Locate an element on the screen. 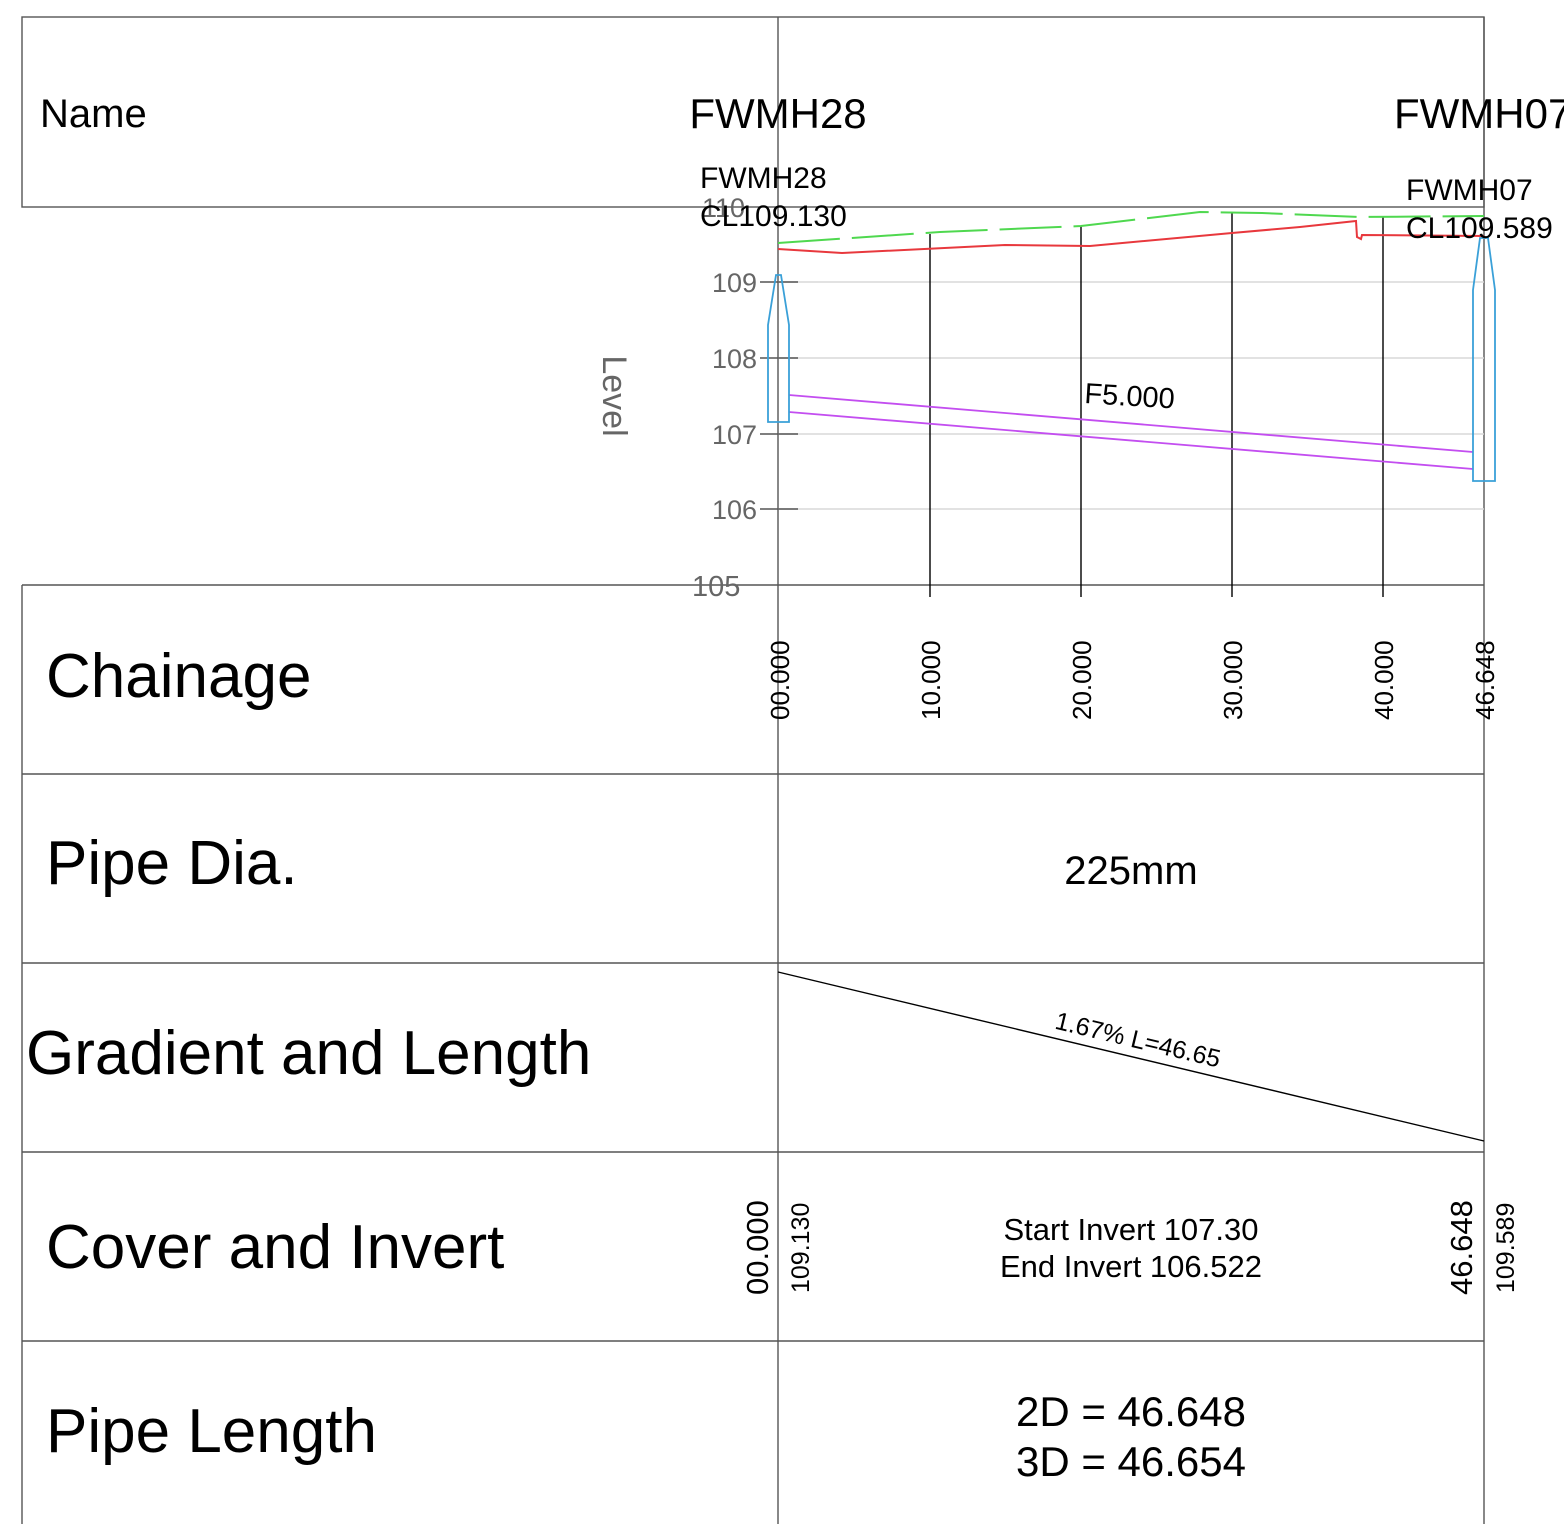 This screenshot has width=1564, height=1524. start-chainage-value: 00.000 is located at coordinates (757, 1247).